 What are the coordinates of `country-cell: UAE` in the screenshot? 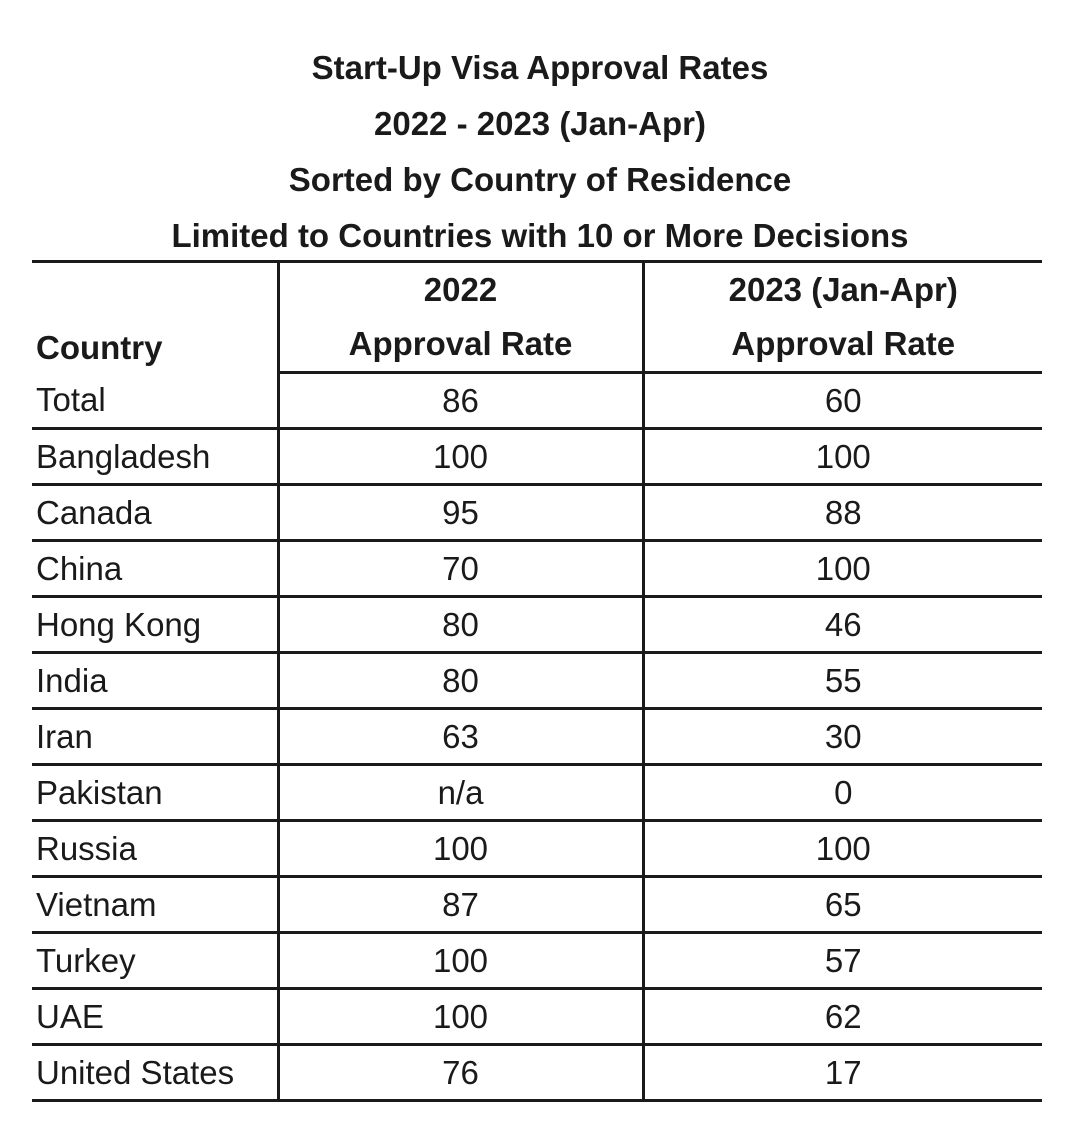 It's located at (155, 1017).